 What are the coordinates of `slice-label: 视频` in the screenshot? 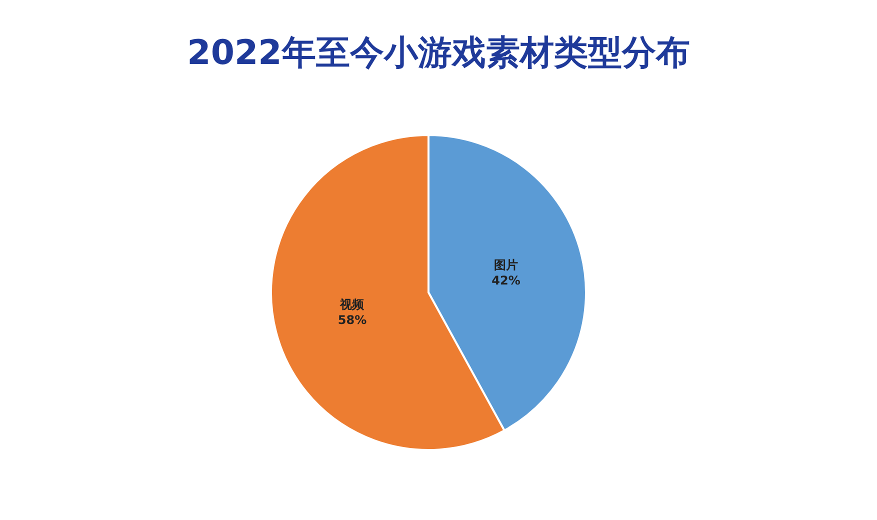 It's located at (352, 304).